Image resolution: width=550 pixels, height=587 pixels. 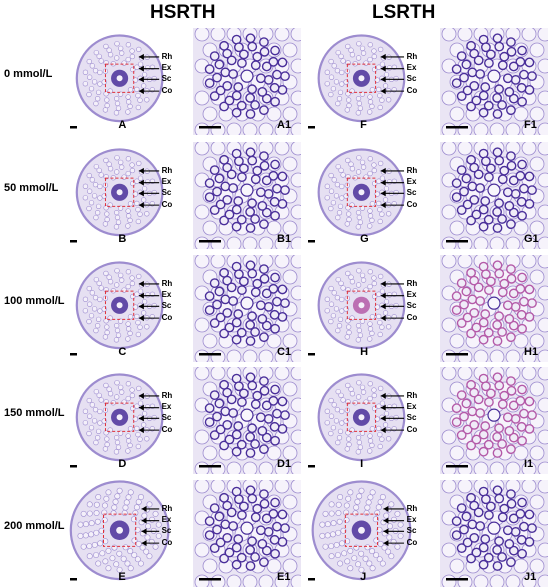 I want to click on cross-section-panel-c: Rh Ex Sc Co C, so click(x=128, y=308).